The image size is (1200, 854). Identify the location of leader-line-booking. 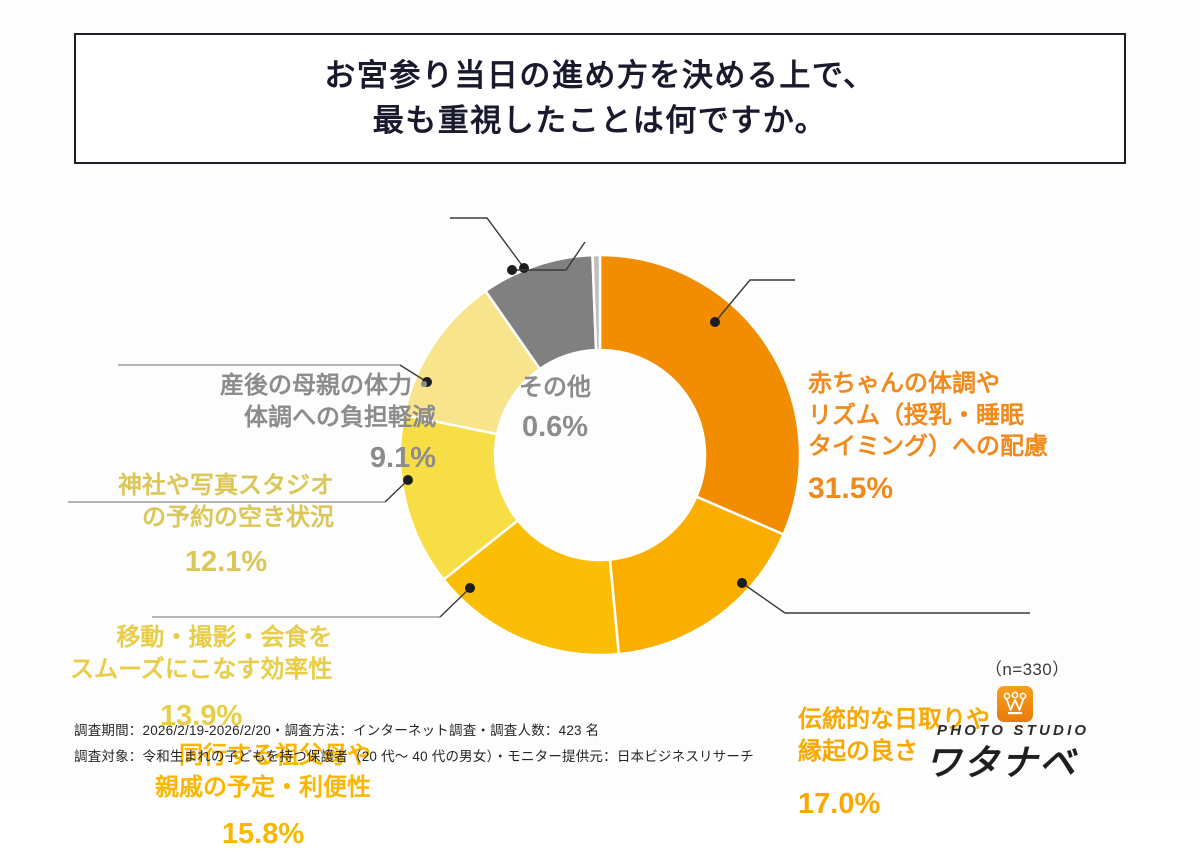
(413, 373).